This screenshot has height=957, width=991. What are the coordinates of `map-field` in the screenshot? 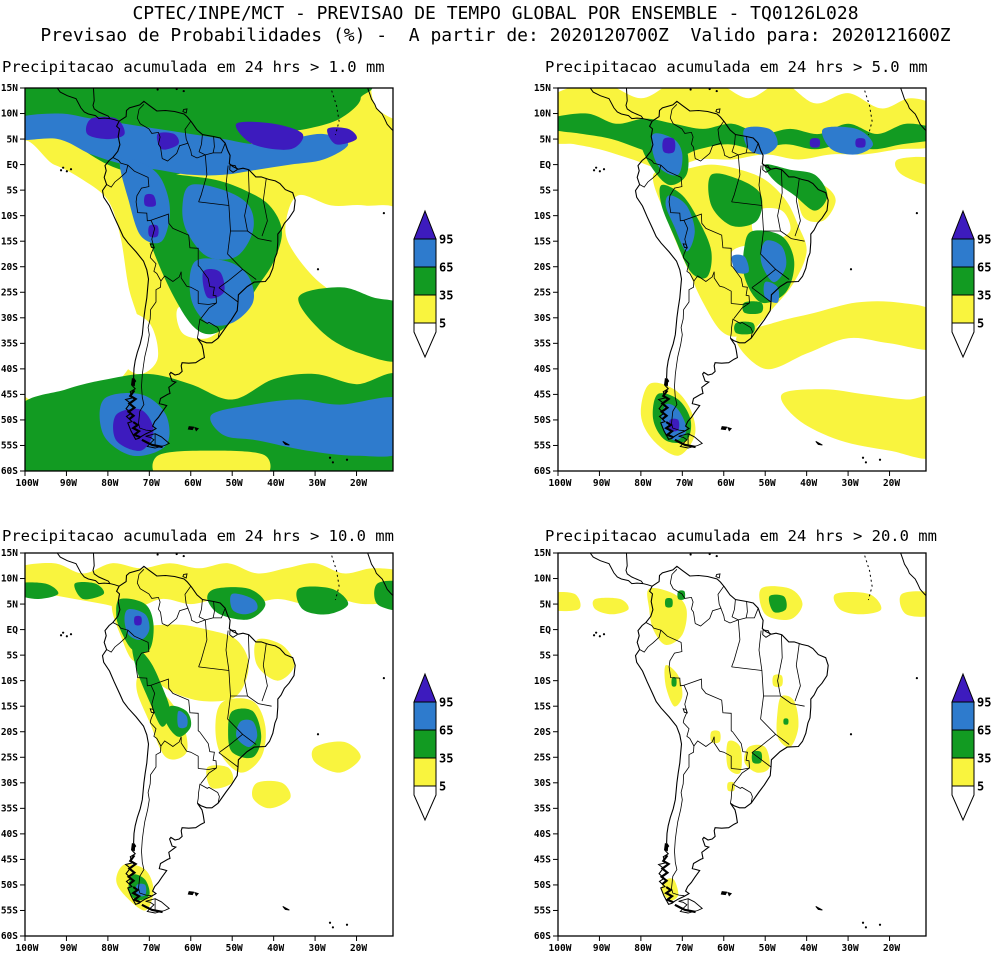 It's located at (742, 279).